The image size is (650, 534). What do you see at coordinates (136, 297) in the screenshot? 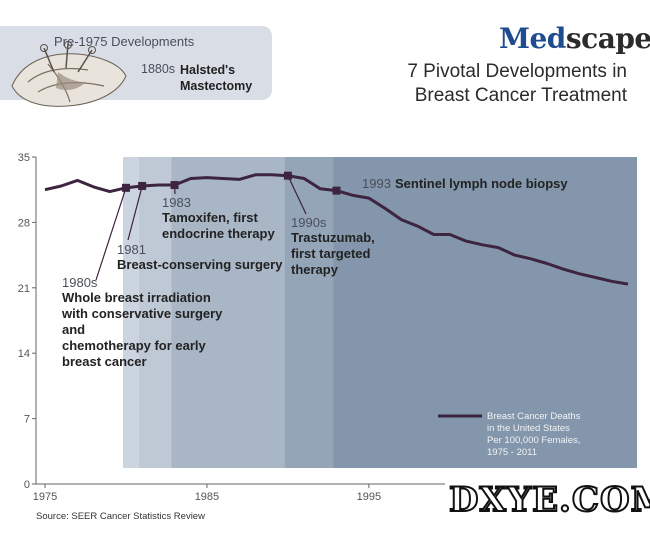
I see `milestone-text-1980-0: Whole breast irradiation` at bounding box center [136, 297].